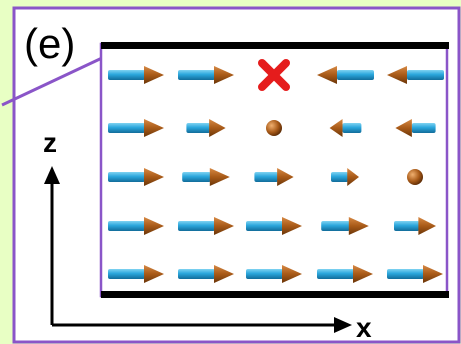 This screenshot has height=344, width=461. I want to click on panel-corner-line, so click(52, 81).